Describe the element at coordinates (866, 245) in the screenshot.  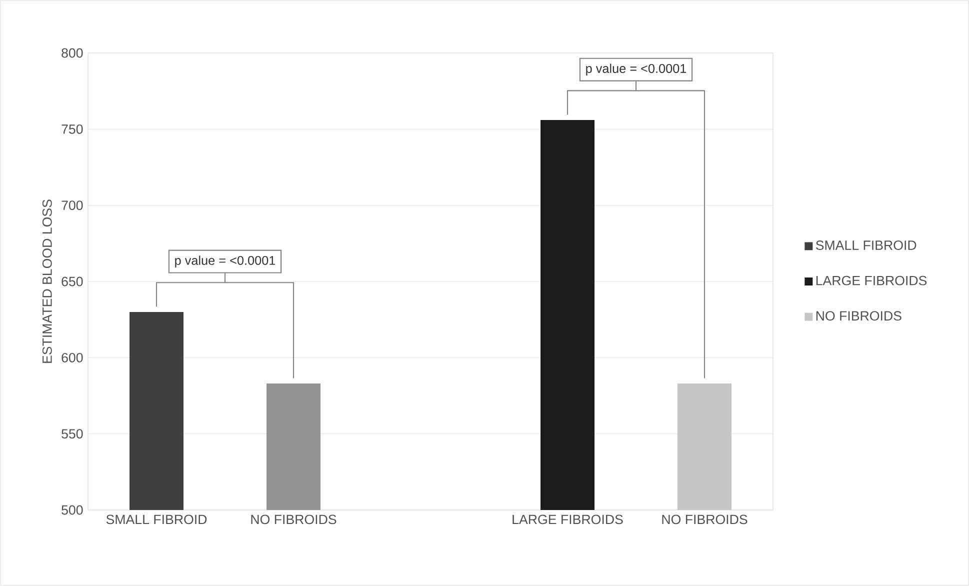
I see `legend-label: SMALL FIBROID` at that location.